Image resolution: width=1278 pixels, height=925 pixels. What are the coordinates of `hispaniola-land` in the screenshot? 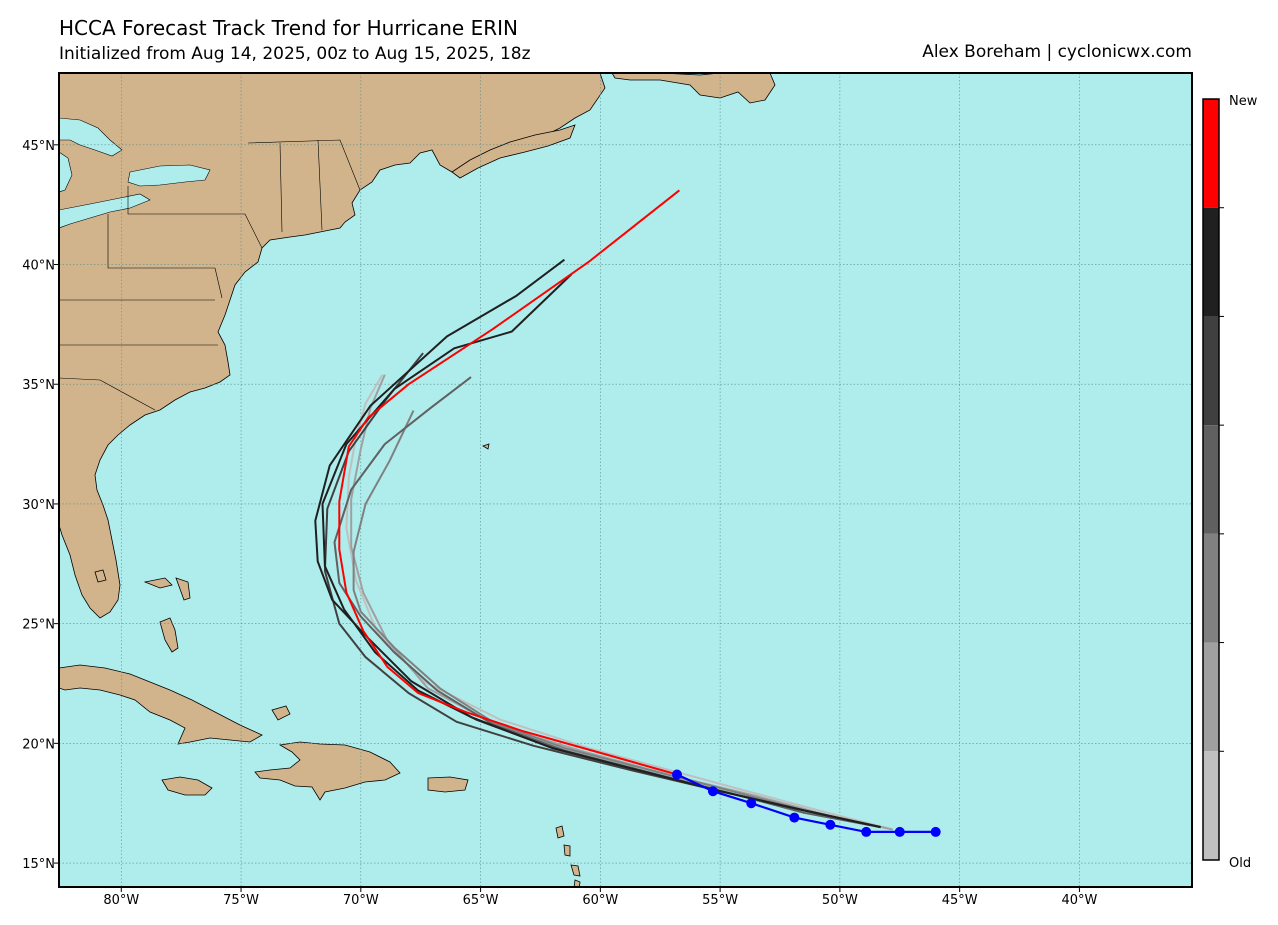 It's located at (327, 771).